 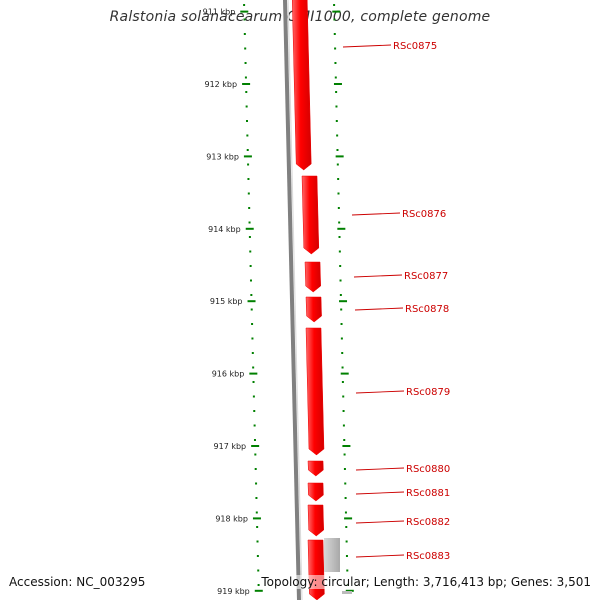 What do you see at coordinates (295, 300) in the screenshot?
I see `genome-backbone-highlight` at bounding box center [295, 300].